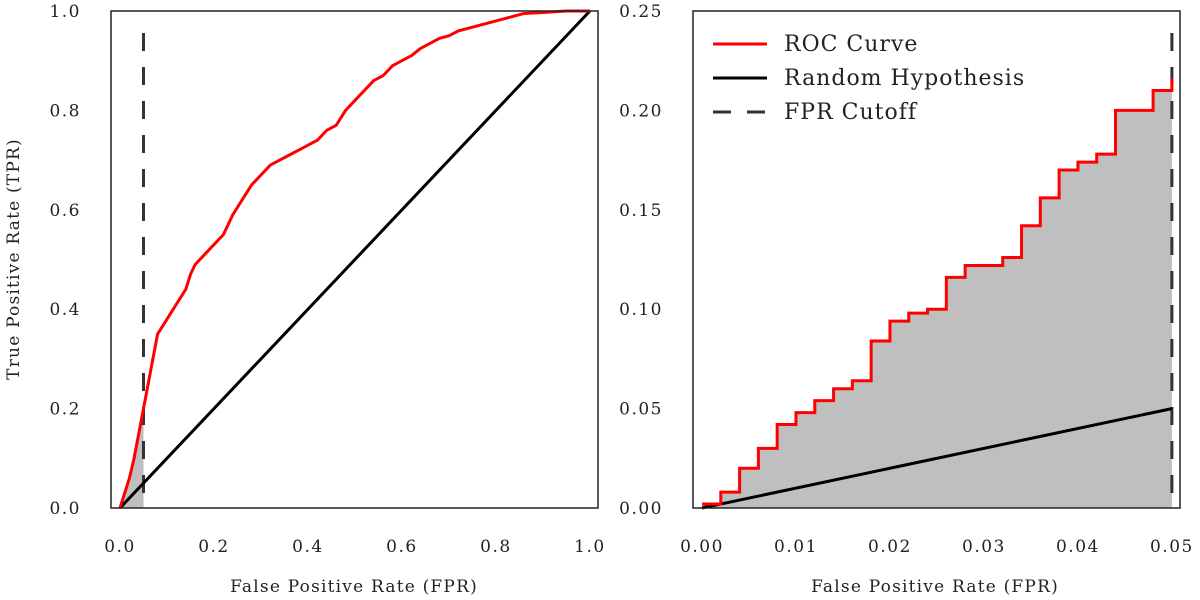  Describe the element at coordinates (641, 12) in the screenshot. I see `right-y-tick-label: 0.25` at that location.